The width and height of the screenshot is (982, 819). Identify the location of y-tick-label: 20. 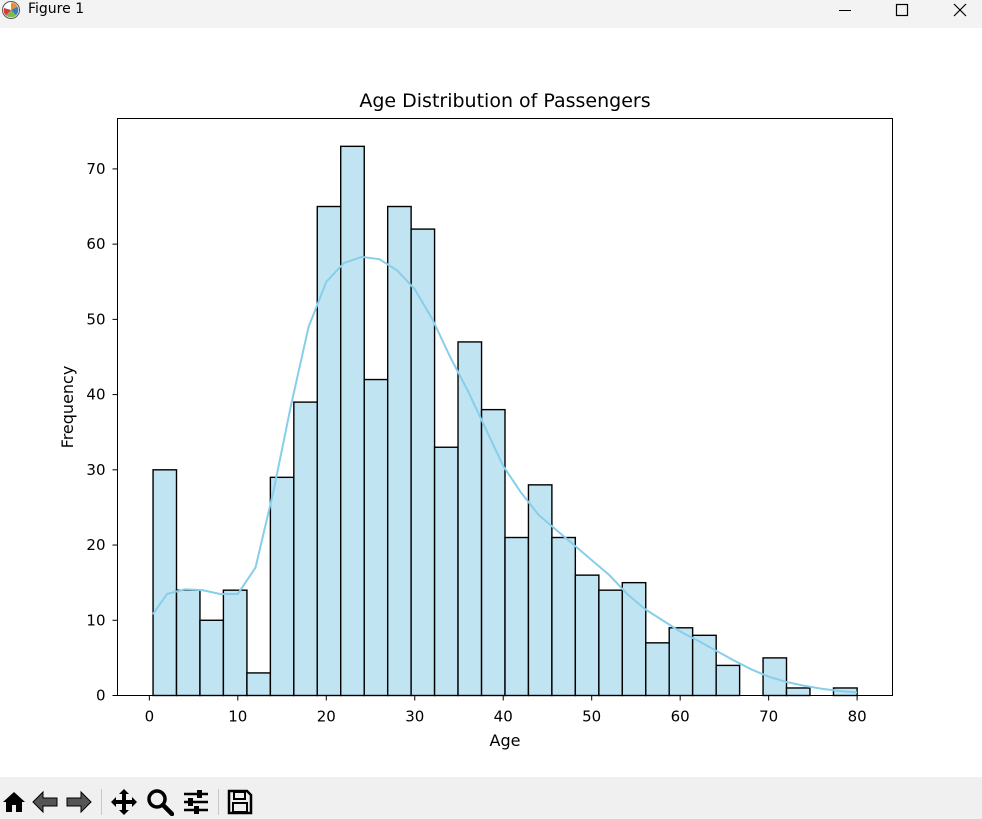
(95, 545).